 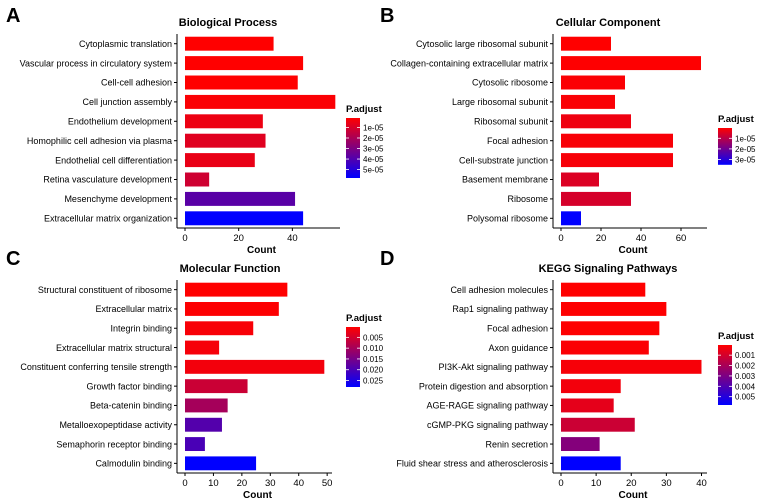 I want to click on panel-letter: D, so click(x=387, y=259).